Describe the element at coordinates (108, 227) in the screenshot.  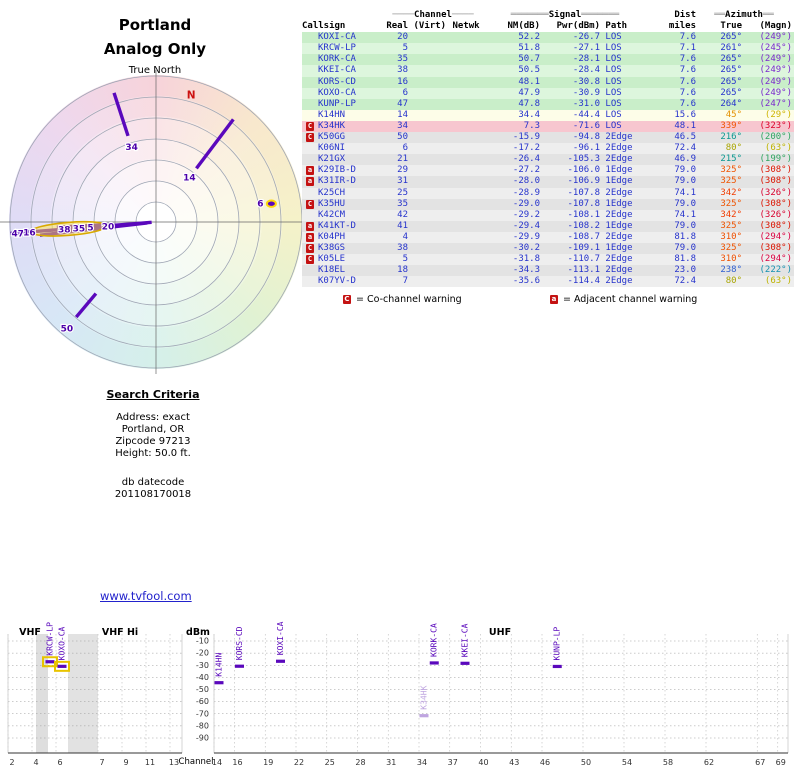
I see `radar-channel-label: 20` at that location.